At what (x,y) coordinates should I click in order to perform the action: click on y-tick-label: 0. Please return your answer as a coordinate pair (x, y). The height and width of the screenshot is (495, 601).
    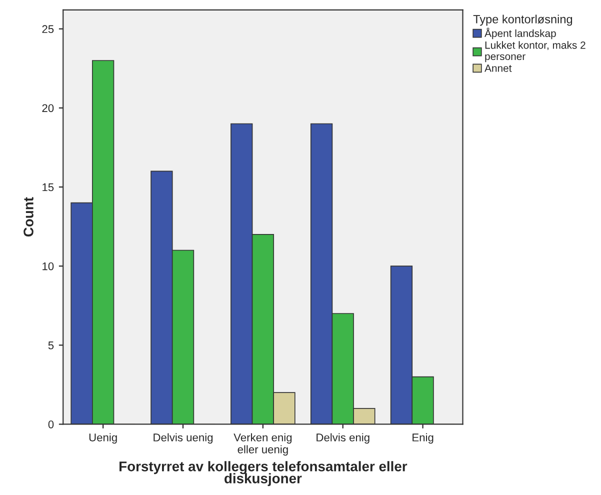
    Looking at the image, I should click on (51, 424).